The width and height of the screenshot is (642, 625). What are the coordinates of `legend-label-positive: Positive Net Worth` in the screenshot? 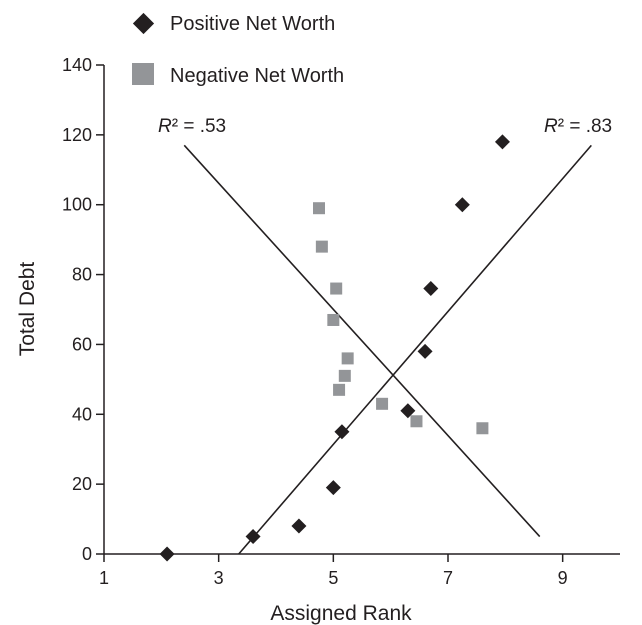 It's located at (252, 24).